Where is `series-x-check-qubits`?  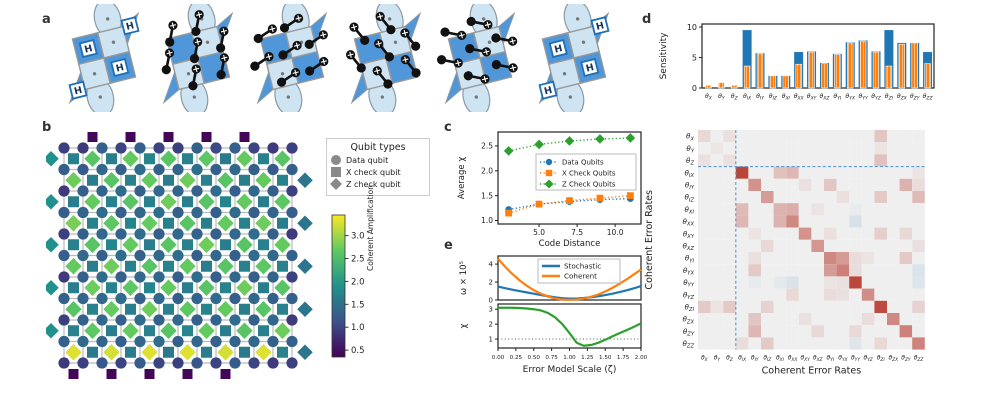
series-x-check-qubits is located at coordinates (569, 204).